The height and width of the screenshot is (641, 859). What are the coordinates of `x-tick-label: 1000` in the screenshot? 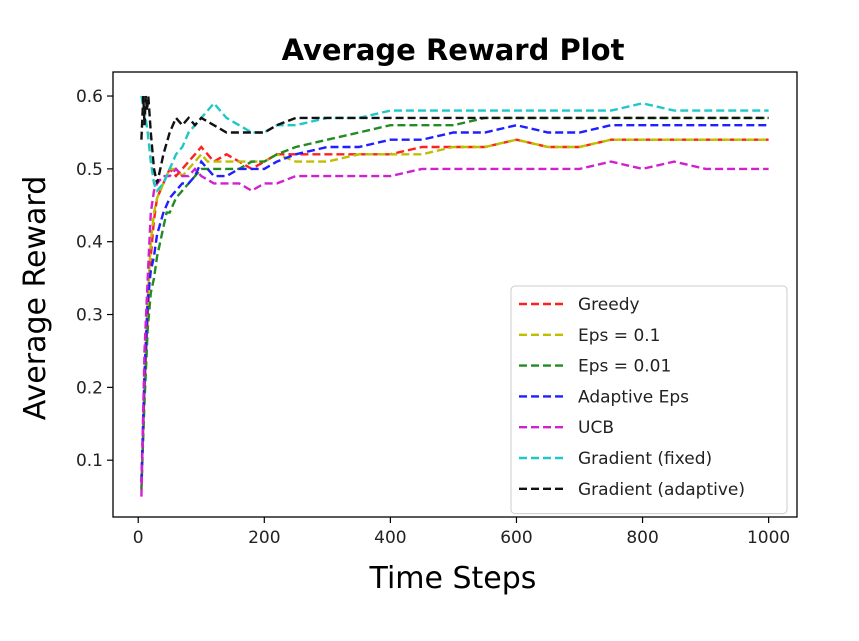 It's located at (768, 538).